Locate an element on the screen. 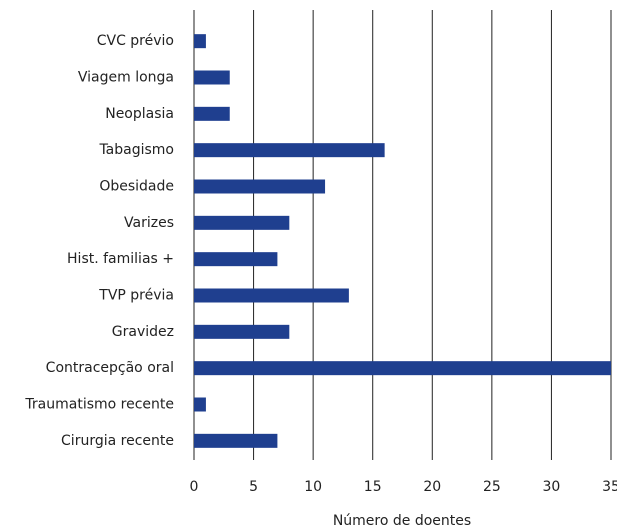 Image resolution: width=617 pixels, height=531 pixels. y-tick-label: Contracepção oral is located at coordinates (110, 368).